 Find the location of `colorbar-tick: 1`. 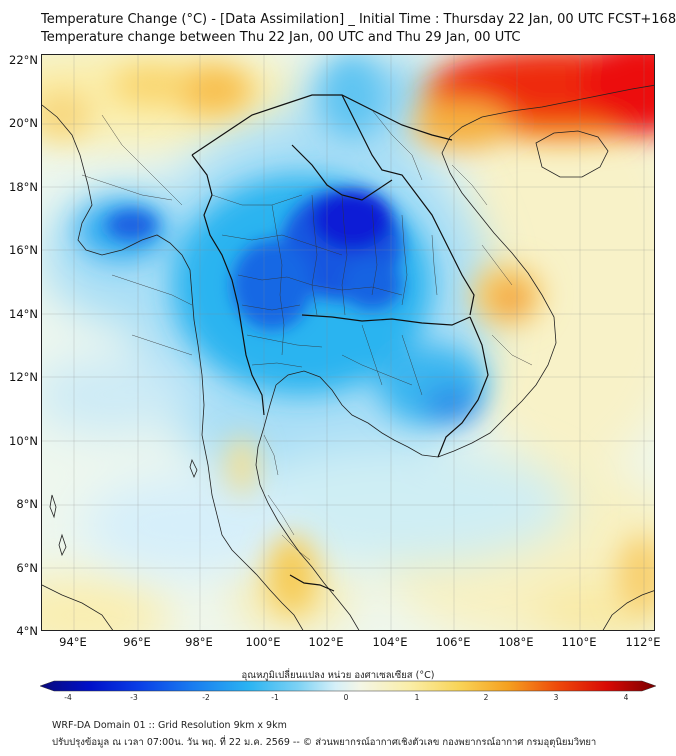

colorbar-tick: 1 is located at coordinates (417, 697).